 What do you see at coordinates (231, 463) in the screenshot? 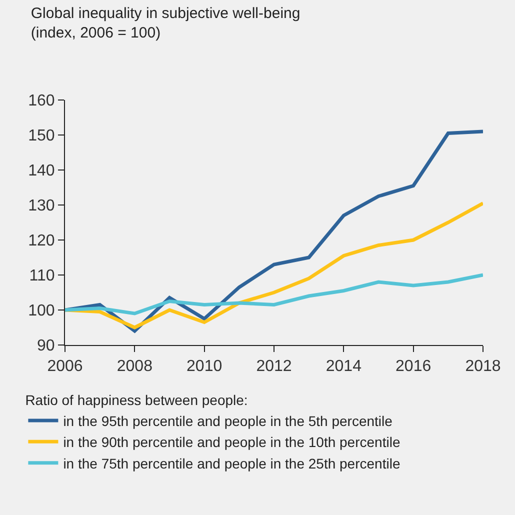
I see `legend-label: in the 75th percentile and people in the 25th percentile` at bounding box center [231, 463].